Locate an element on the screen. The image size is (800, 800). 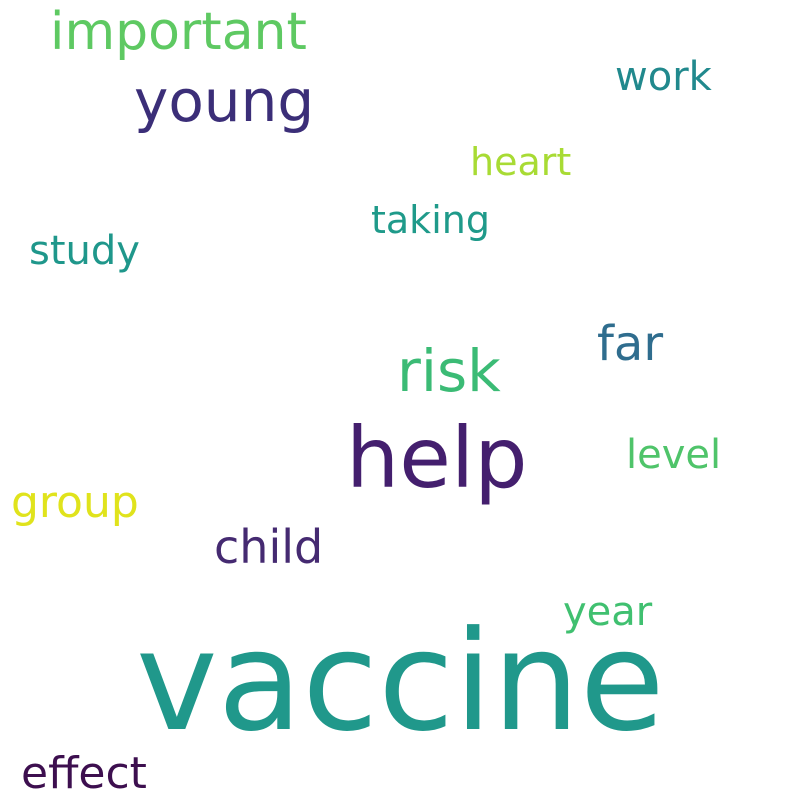
word-year: year is located at coordinates (608, 612).